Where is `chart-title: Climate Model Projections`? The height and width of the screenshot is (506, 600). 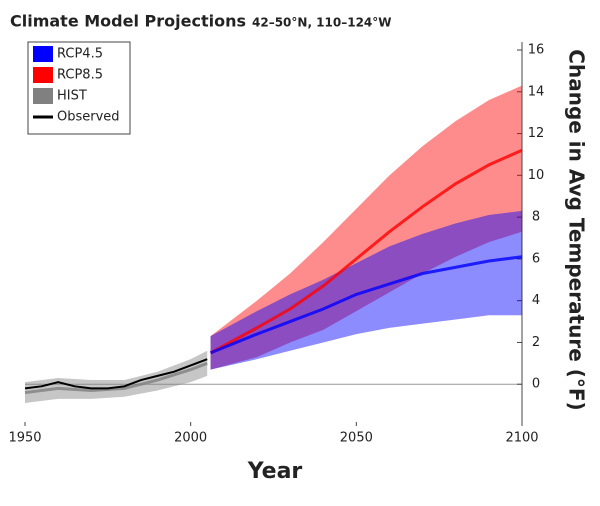
chart-title: Climate Model Projections is located at coordinates (128, 21).